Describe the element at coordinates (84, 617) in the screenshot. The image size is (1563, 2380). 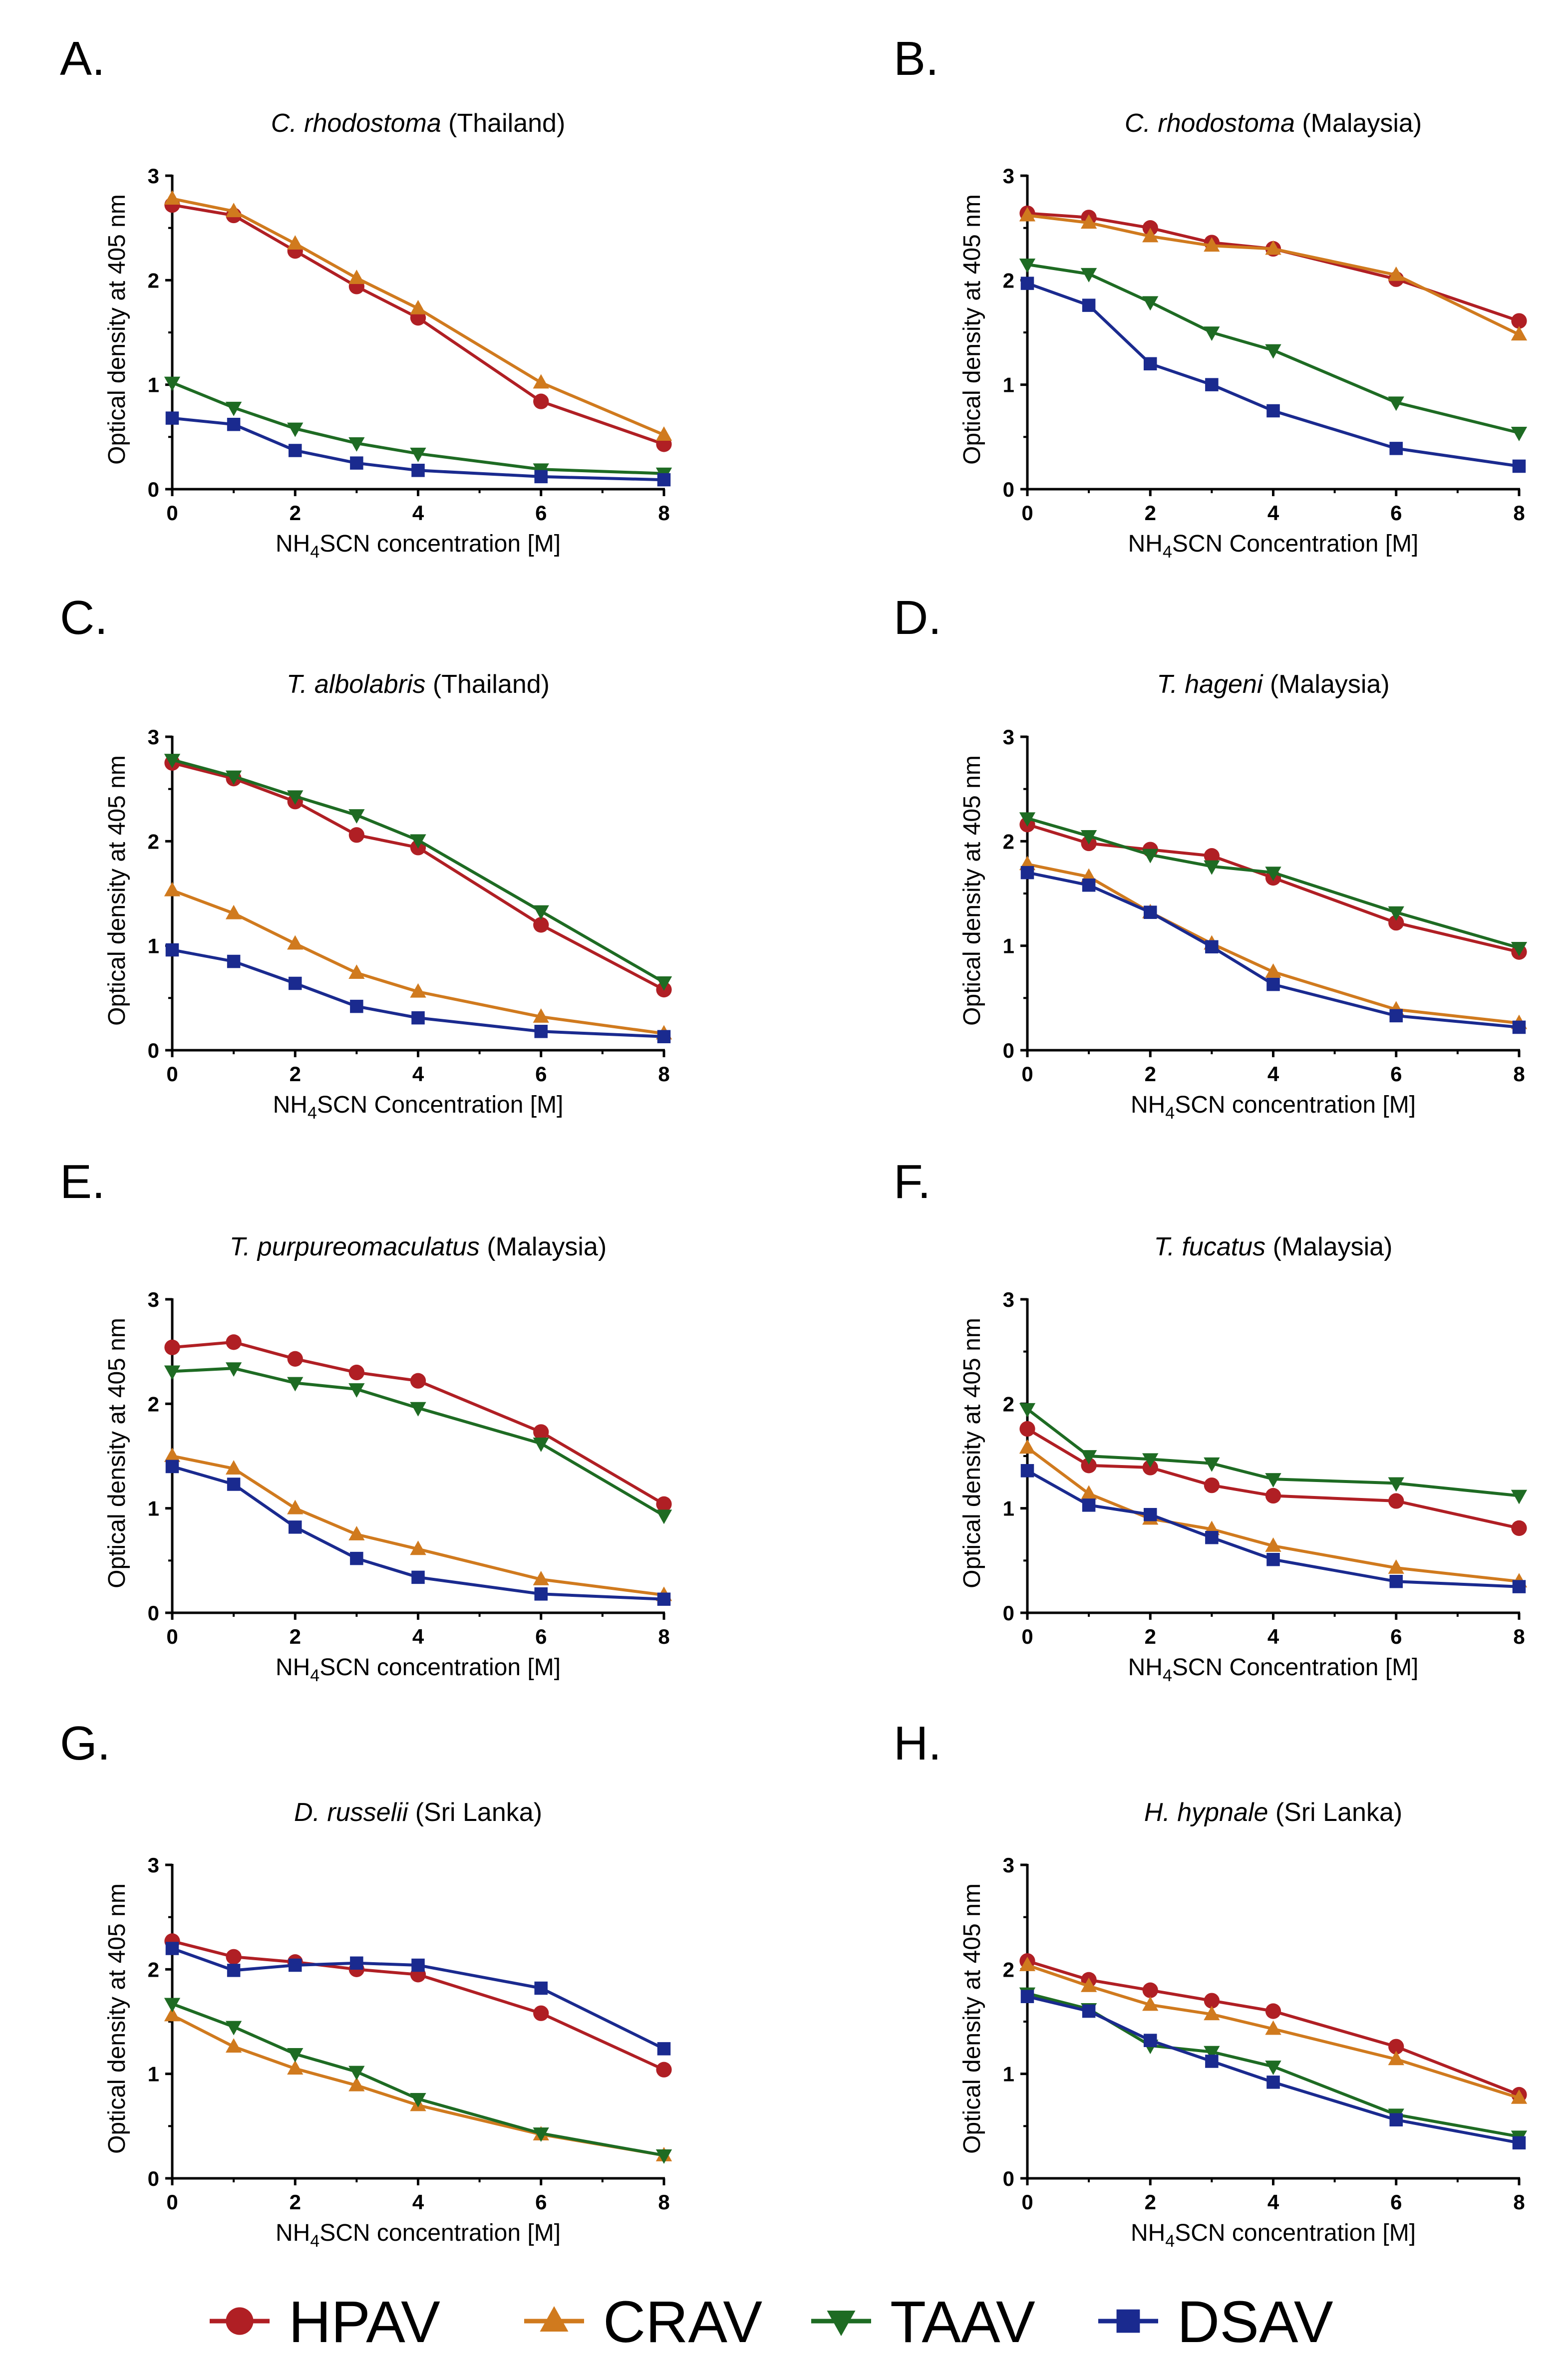
I see `panel-letter: C.` at that location.